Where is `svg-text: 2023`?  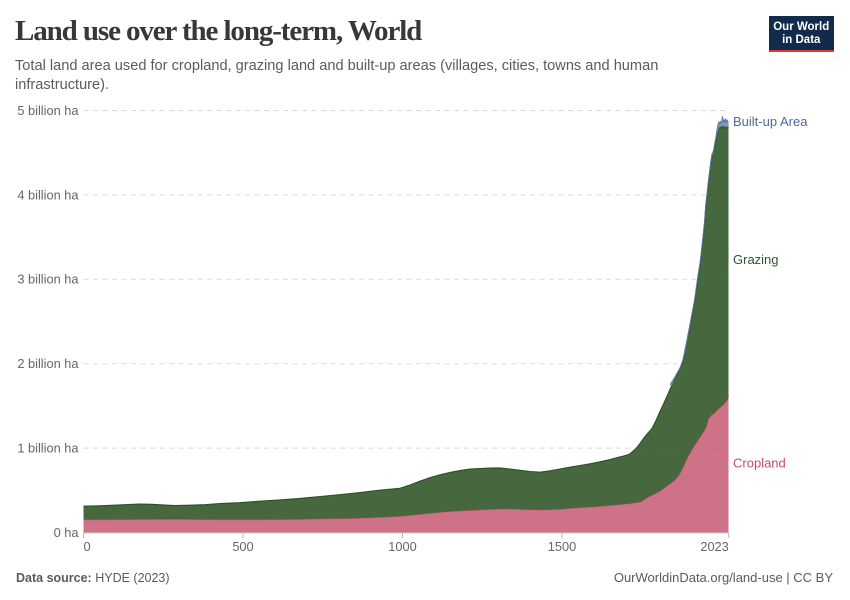
svg-text: 2023 is located at coordinates (714, 546).